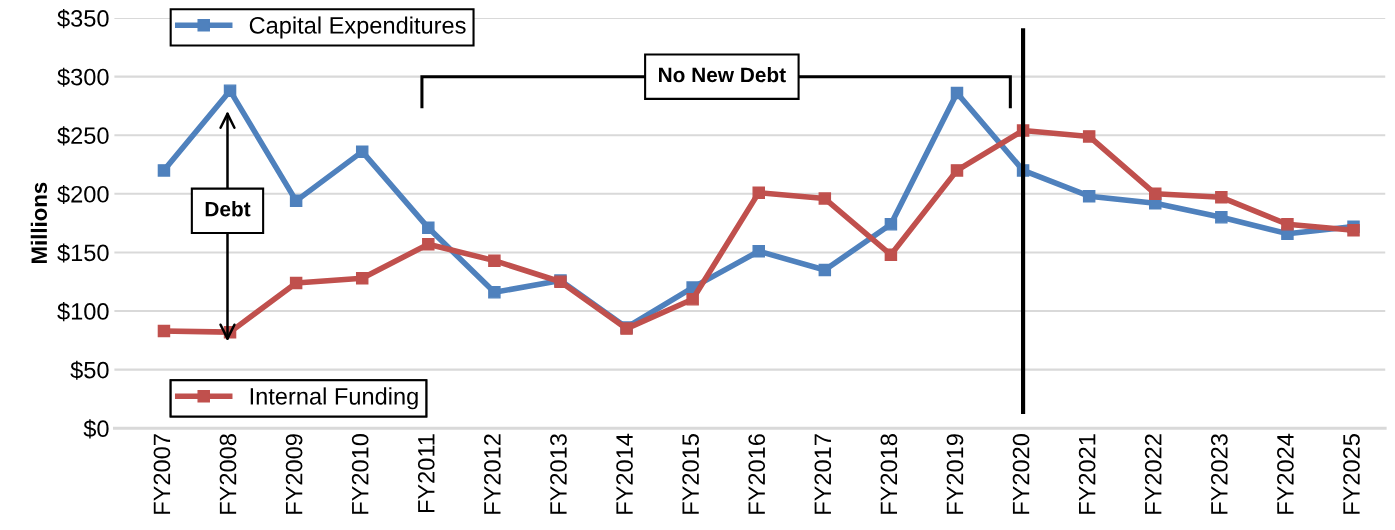  I want to click on x-tick-label: FY2007, so click(162, 474).